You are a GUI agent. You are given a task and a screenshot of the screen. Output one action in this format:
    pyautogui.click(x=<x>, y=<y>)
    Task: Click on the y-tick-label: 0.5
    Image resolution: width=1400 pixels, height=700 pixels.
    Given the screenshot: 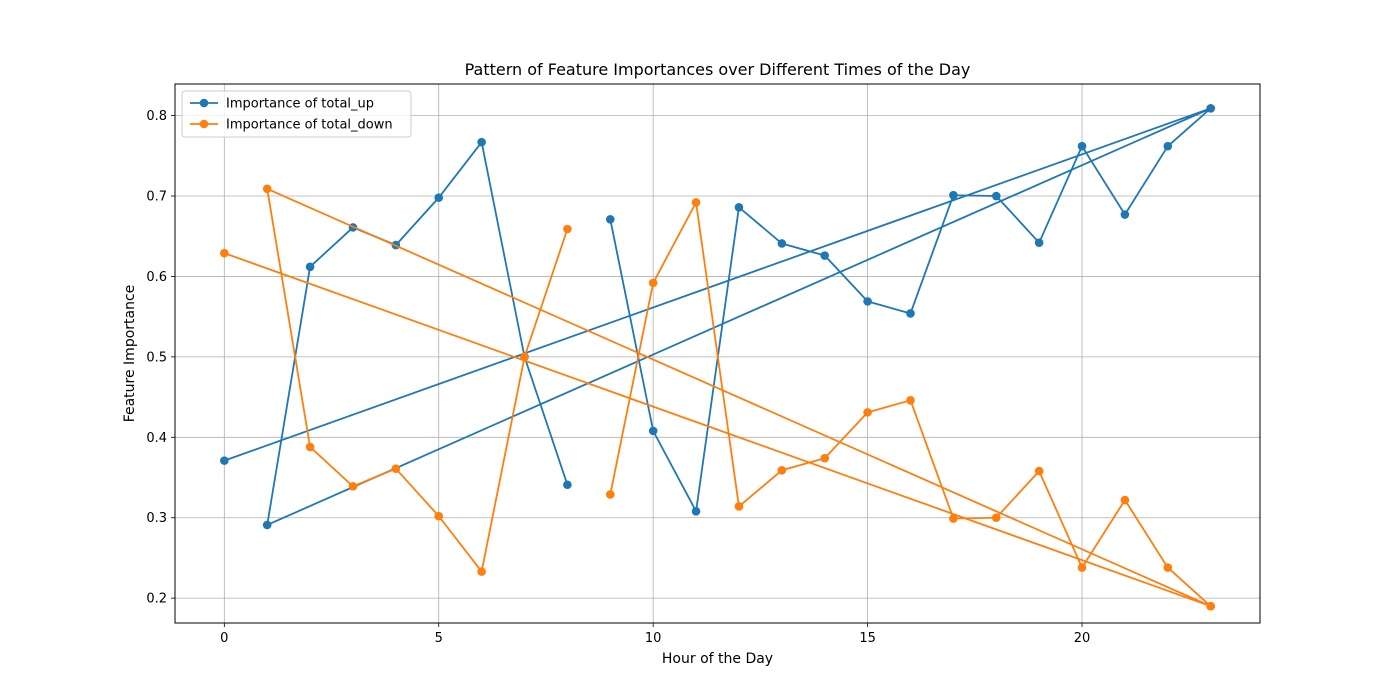 What is the action you would take?
    pyautogui.click(x=156, y=357)
    